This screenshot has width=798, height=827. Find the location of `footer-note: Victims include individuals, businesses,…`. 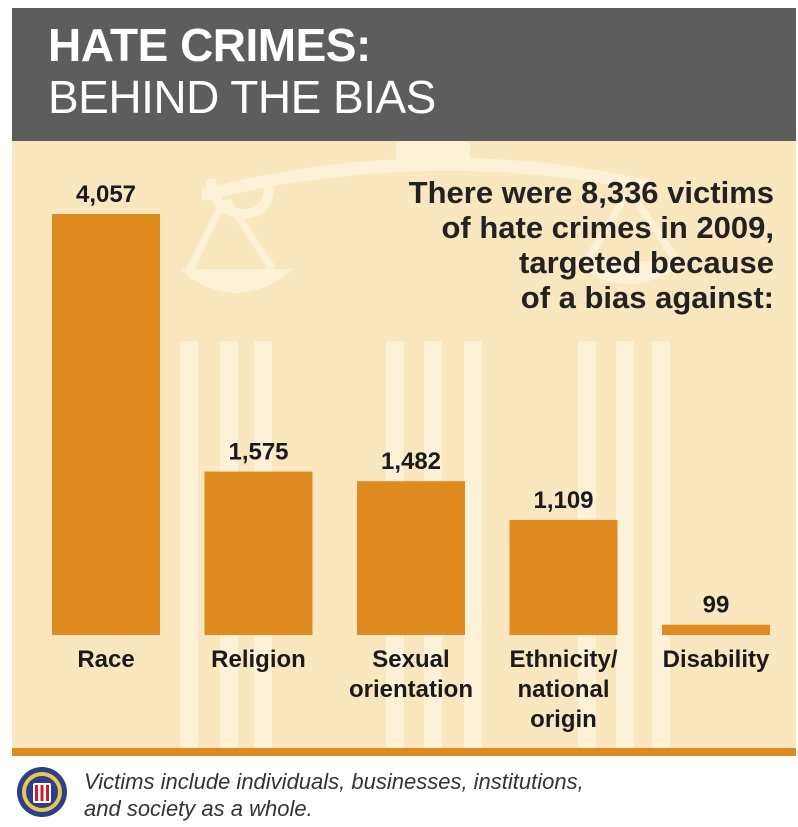

footer-note: Victims include individuals, businesses,… is located at coordinates (434, 795).